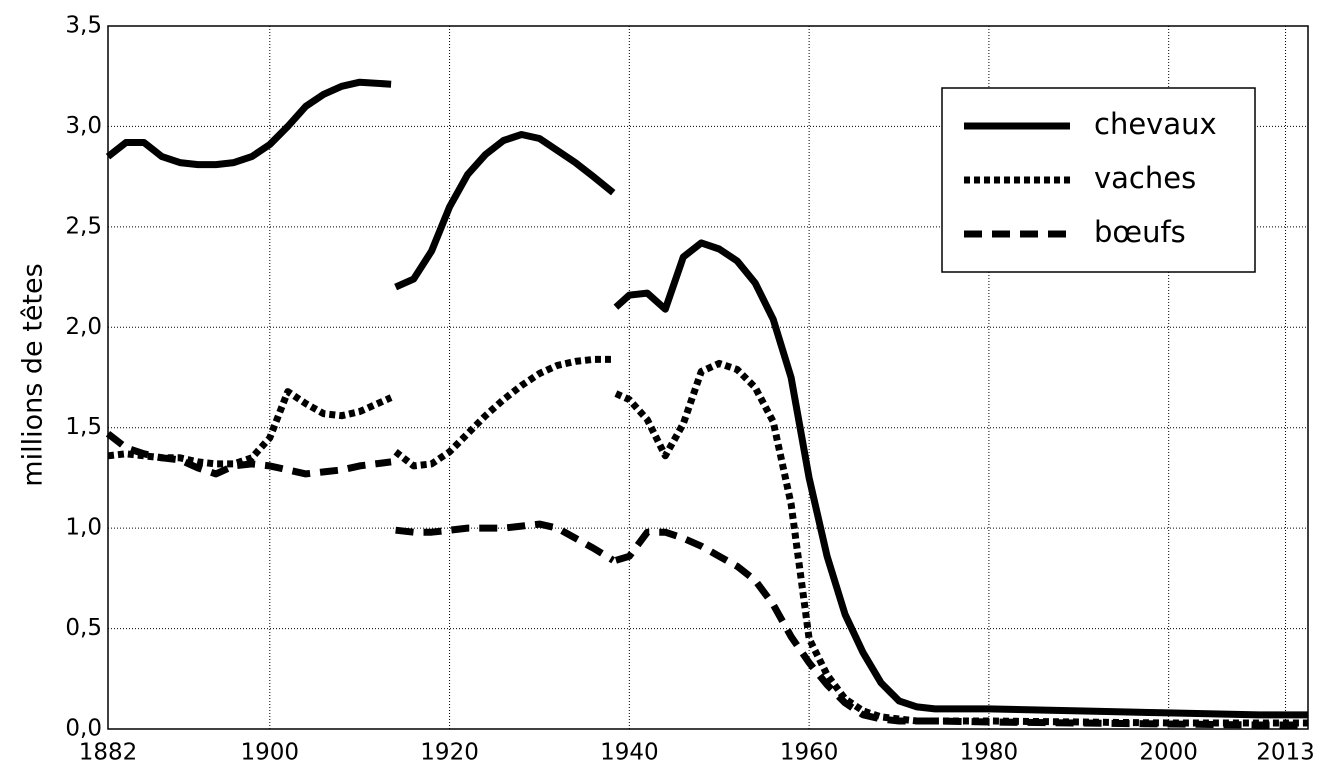 Image resolution: width=1330 pixels, height=780 pixels. I want to click on y-tick-label: 2,5, so click(83, 226).